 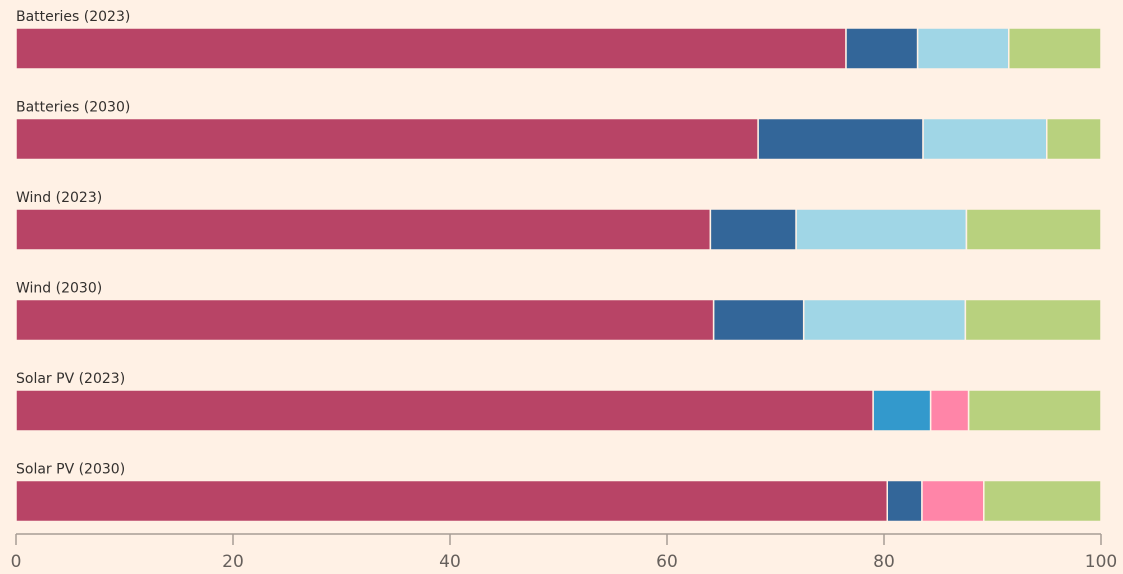 What do you see at coordinates (73, 108) in the screenshot?
I see `category-label: Batteries (2030)` at bounding box center [73, 108].